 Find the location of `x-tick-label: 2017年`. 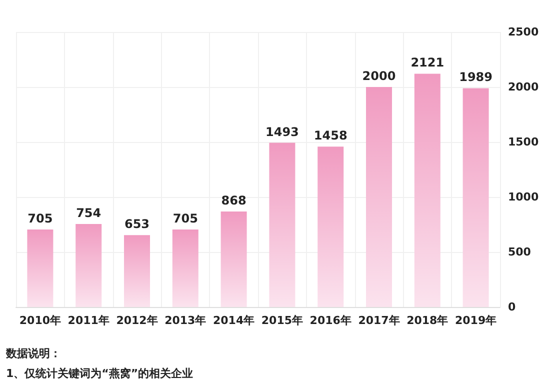

x-tick-label: 2017年 is located at coordinates (379, 320).